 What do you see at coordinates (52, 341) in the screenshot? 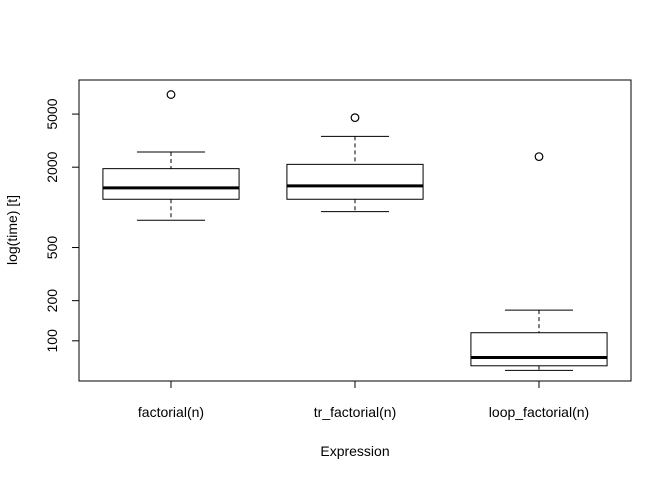
I see `y-tick-label: 100` at bounding box center [52, 341].